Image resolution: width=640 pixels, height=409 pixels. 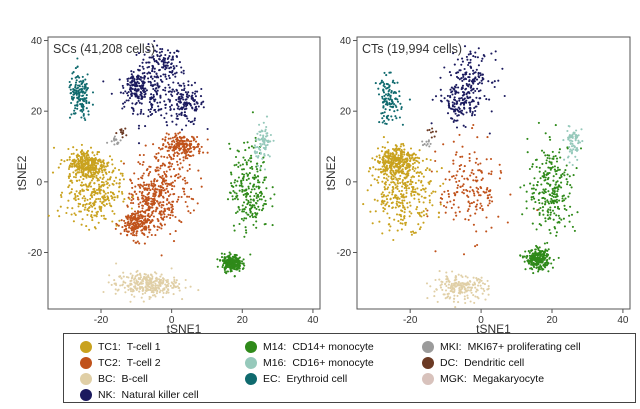 I want to click on x-tick-label: -20, so click(x=101, y=320).